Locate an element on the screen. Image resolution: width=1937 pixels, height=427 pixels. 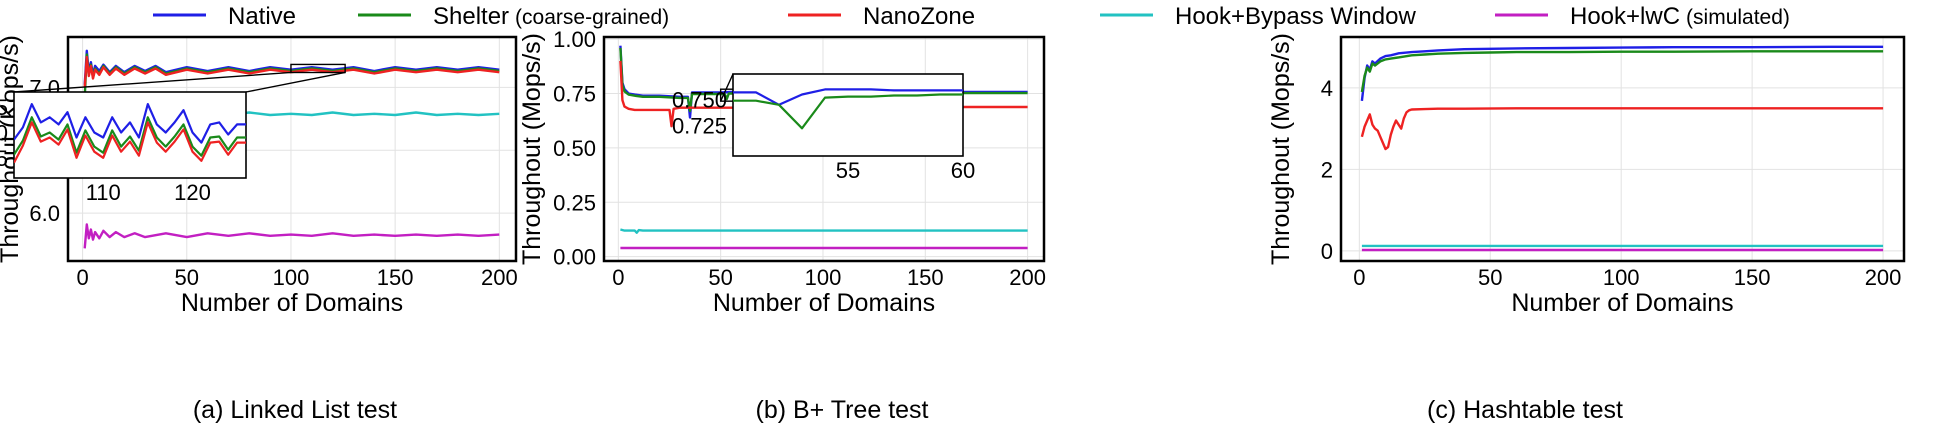
y-tick-label: 0 is located at coordinates (1327, 251).